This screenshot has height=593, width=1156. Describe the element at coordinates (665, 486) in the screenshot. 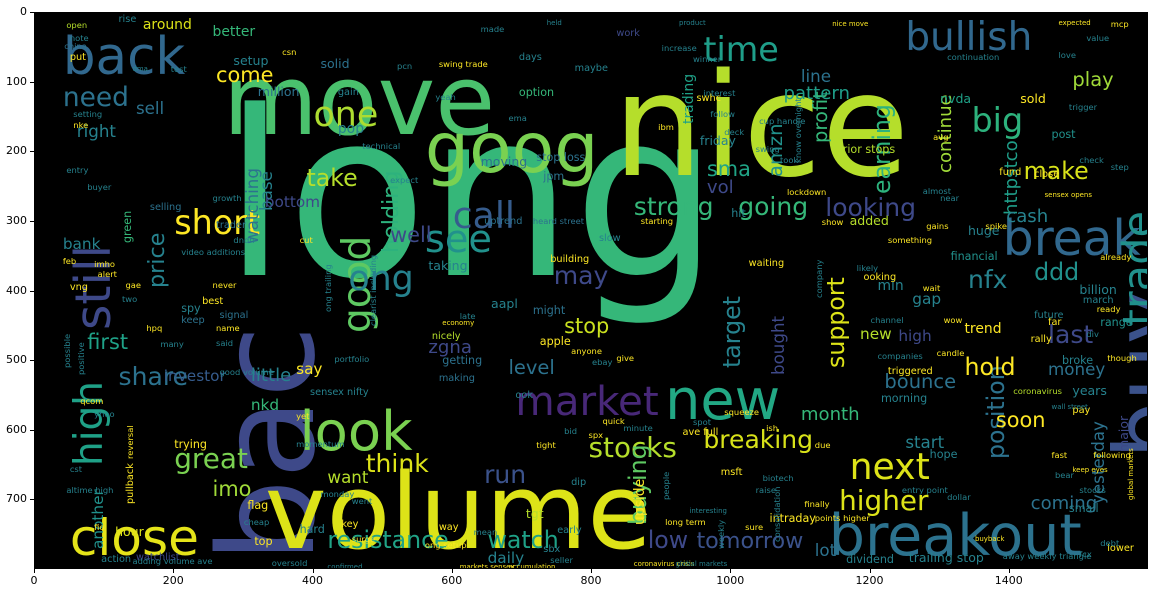

I see `word-people: people` at that location.